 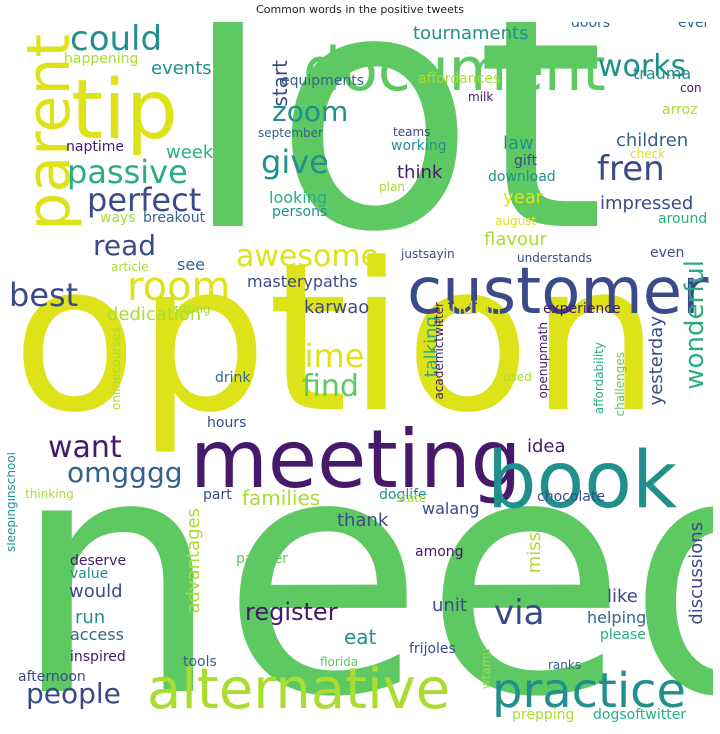 What do you see at coordinates (439, 552) in the screenshot?
I see `word-among: among` at bounding box center [439, 552].